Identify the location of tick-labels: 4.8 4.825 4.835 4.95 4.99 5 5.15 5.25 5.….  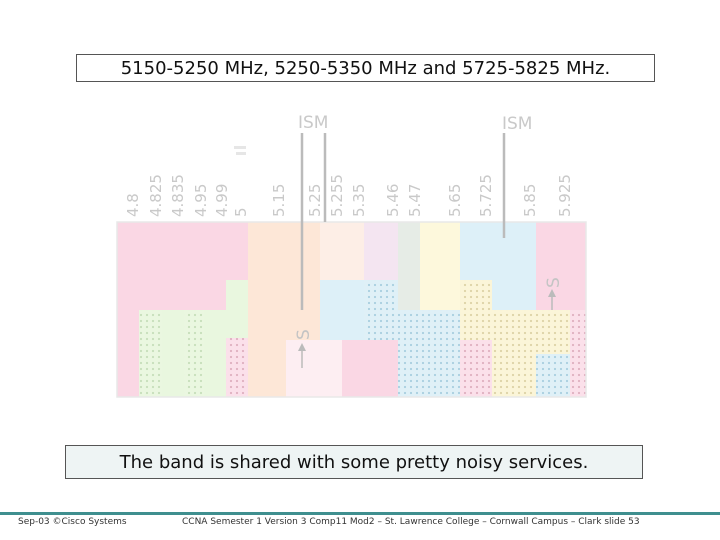
(349, 195).